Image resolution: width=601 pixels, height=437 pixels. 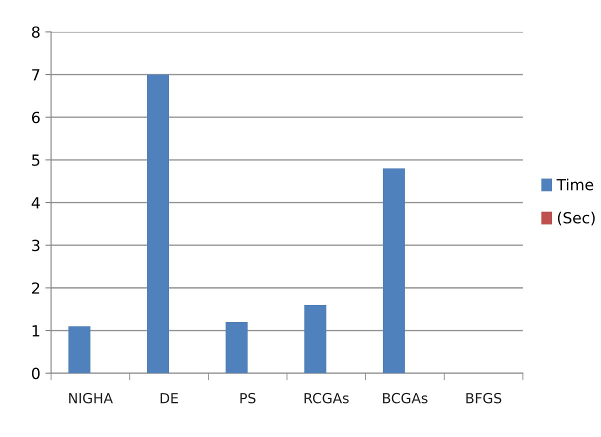 What do you see at coordinates (36, 330) in the screenshot?
I see `y-tick-label: 1` at bounding box center [36, 330].